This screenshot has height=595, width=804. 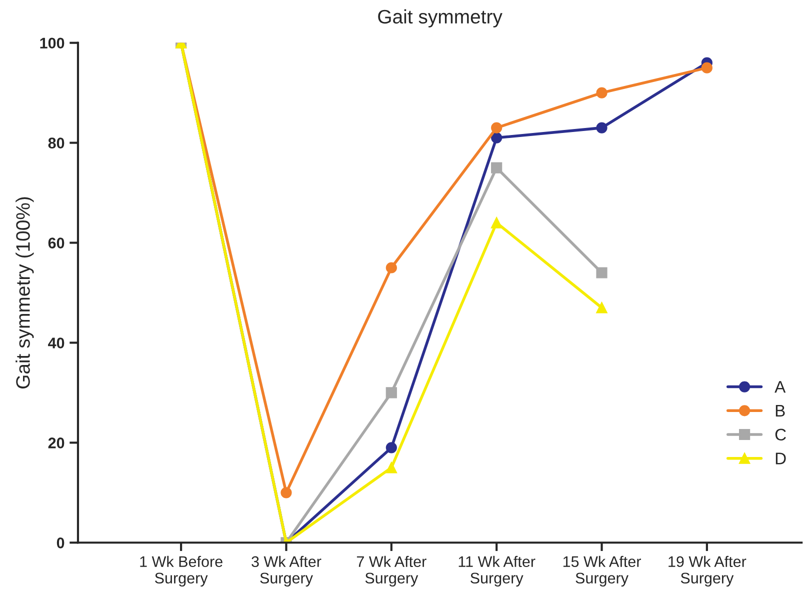 I want to click on y-tick-label: 0, so click(x=60, y=543).